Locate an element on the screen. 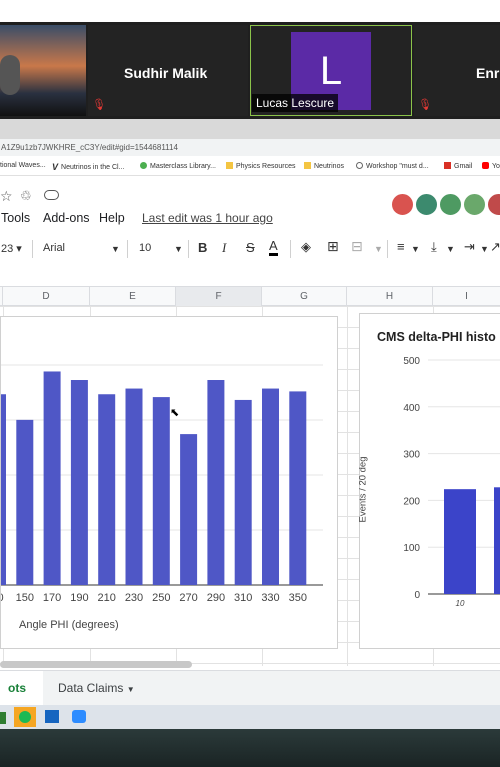  last-edit-link: Last edit was 1 hour ago is located at coordinates (207, 218).